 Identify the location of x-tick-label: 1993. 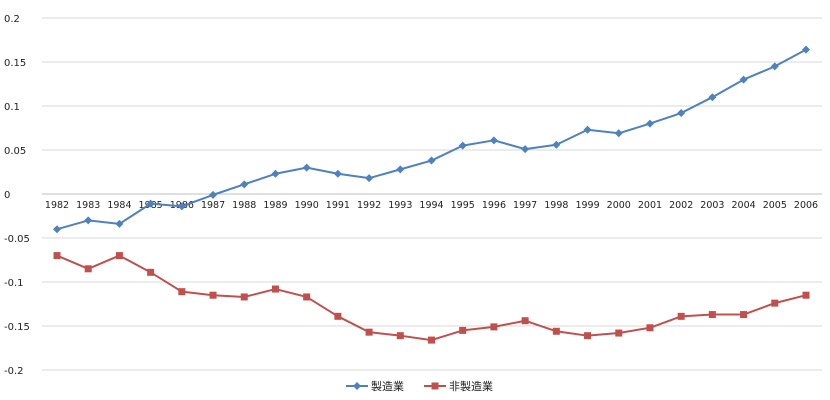
(400, 205).